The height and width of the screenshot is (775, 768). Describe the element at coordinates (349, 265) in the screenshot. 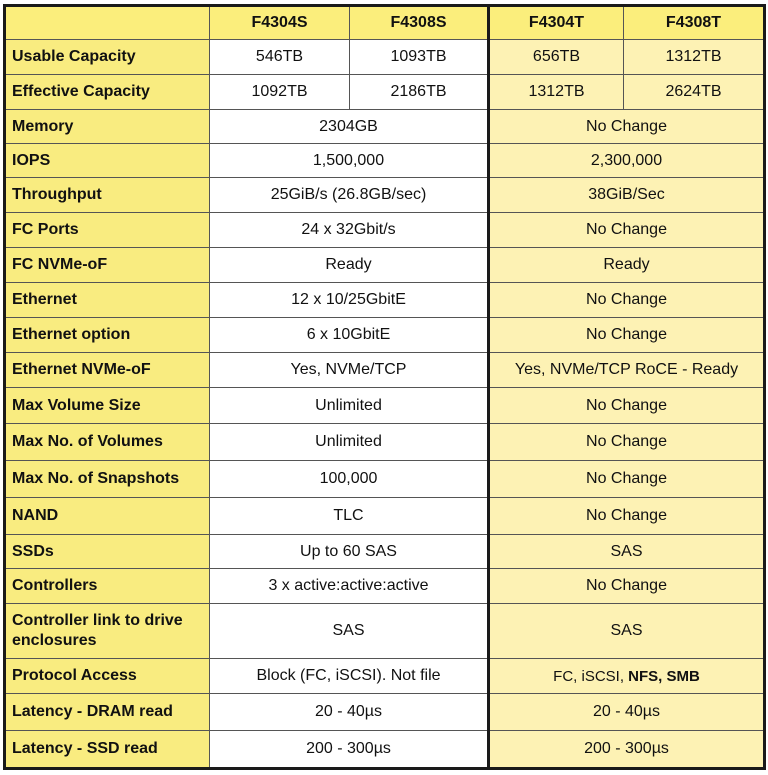

I see `cell-s-models: Ready` at that location.